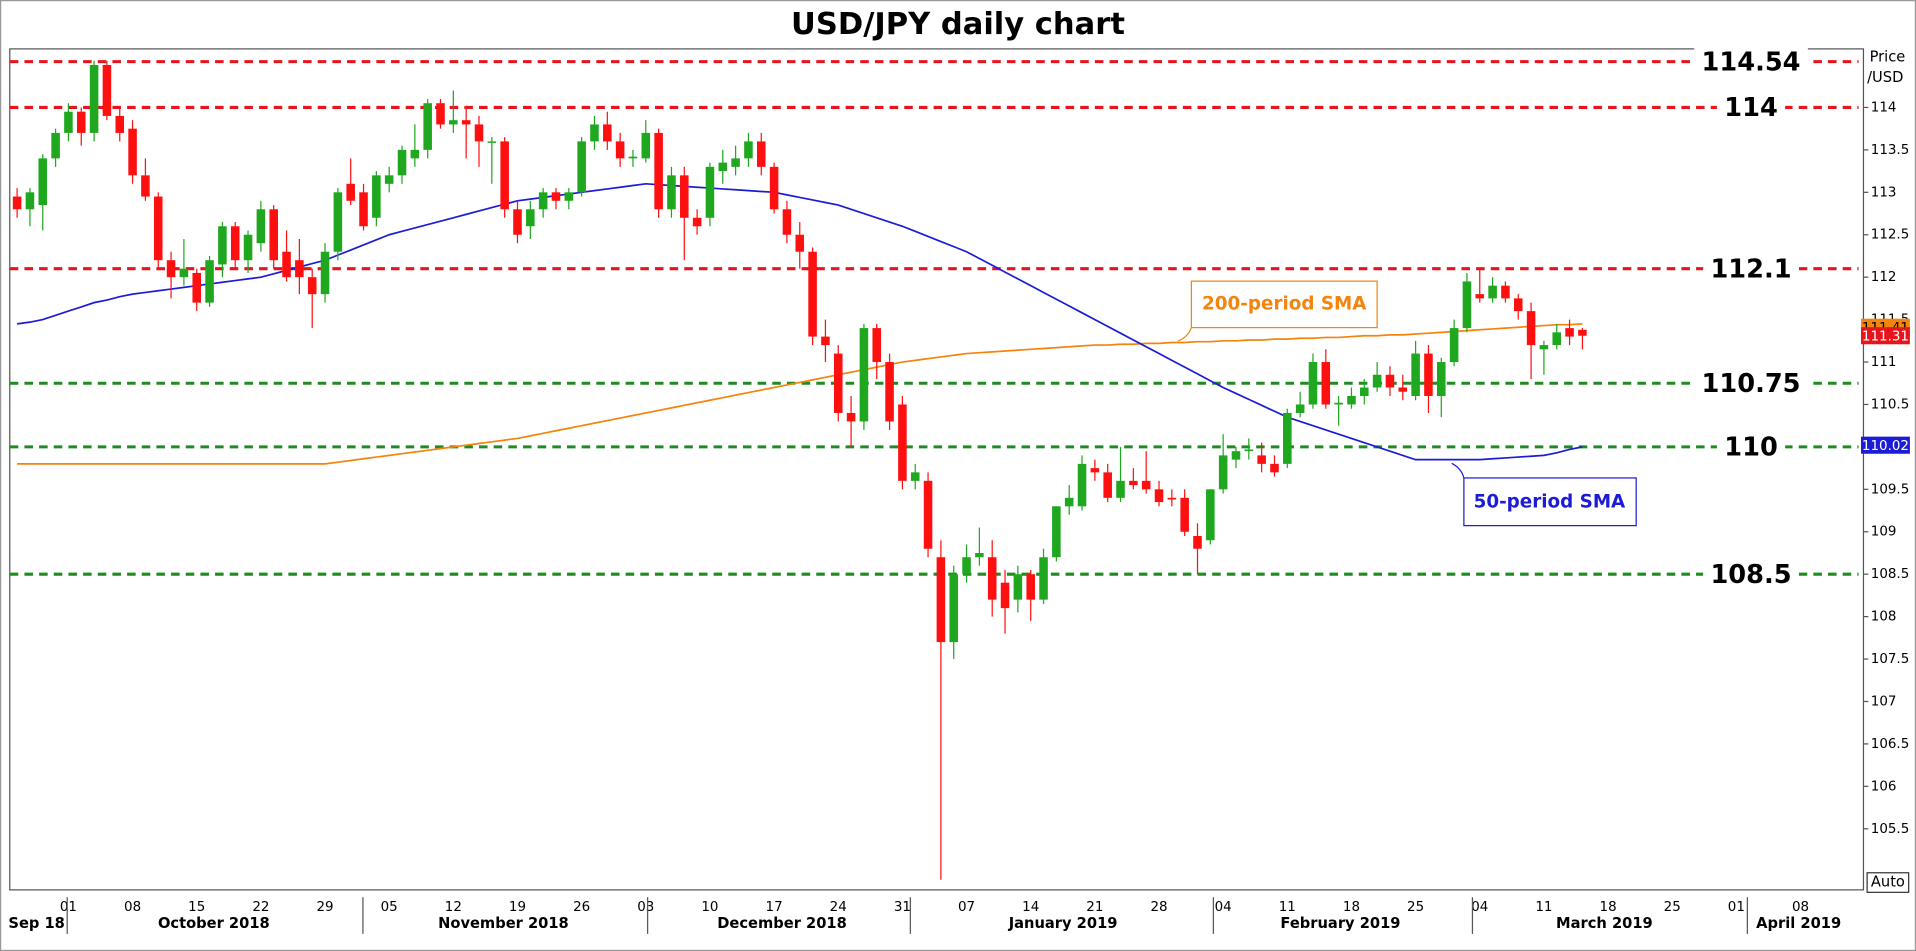 This screenshot has width=1916, height=951. Describe the element at coordinates (1890, 235) in the screenshot. I see `y-tick-label: 112.5` at that location.